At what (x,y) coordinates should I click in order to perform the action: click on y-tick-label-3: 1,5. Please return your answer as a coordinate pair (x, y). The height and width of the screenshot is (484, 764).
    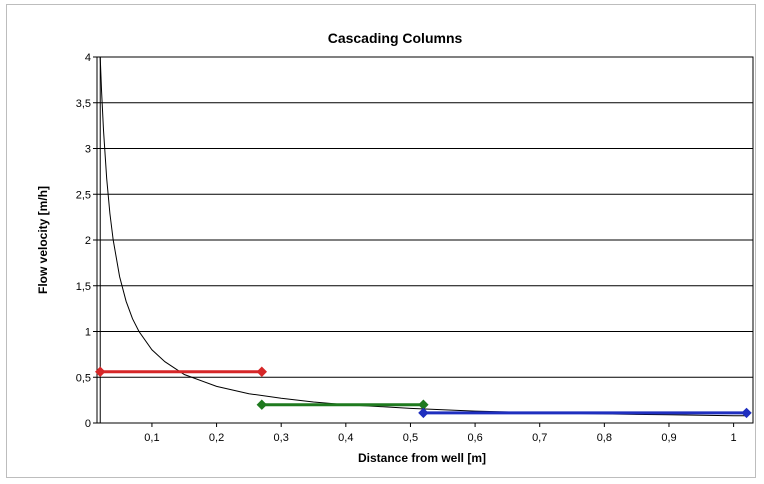
    Looking at the image, I should click on (83, 287).